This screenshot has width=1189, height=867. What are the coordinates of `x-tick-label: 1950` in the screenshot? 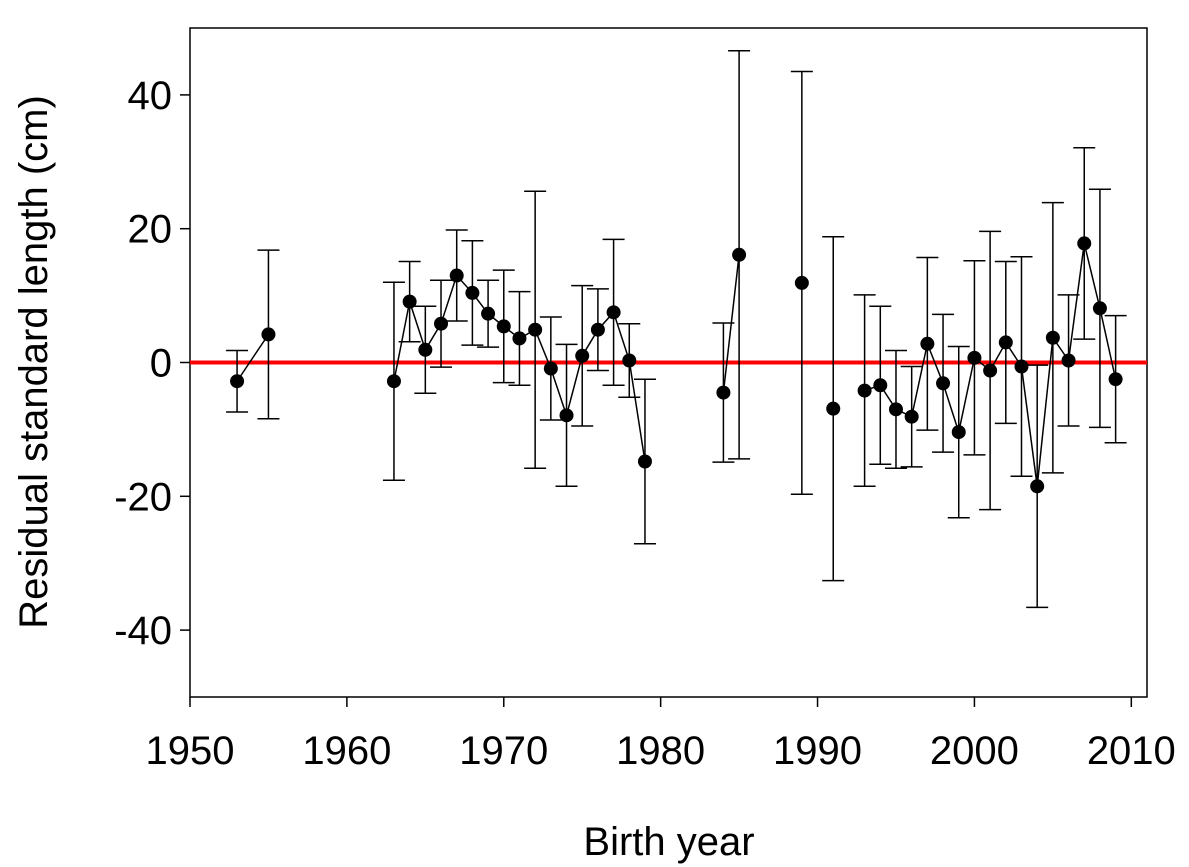 It's located at (190, 751).